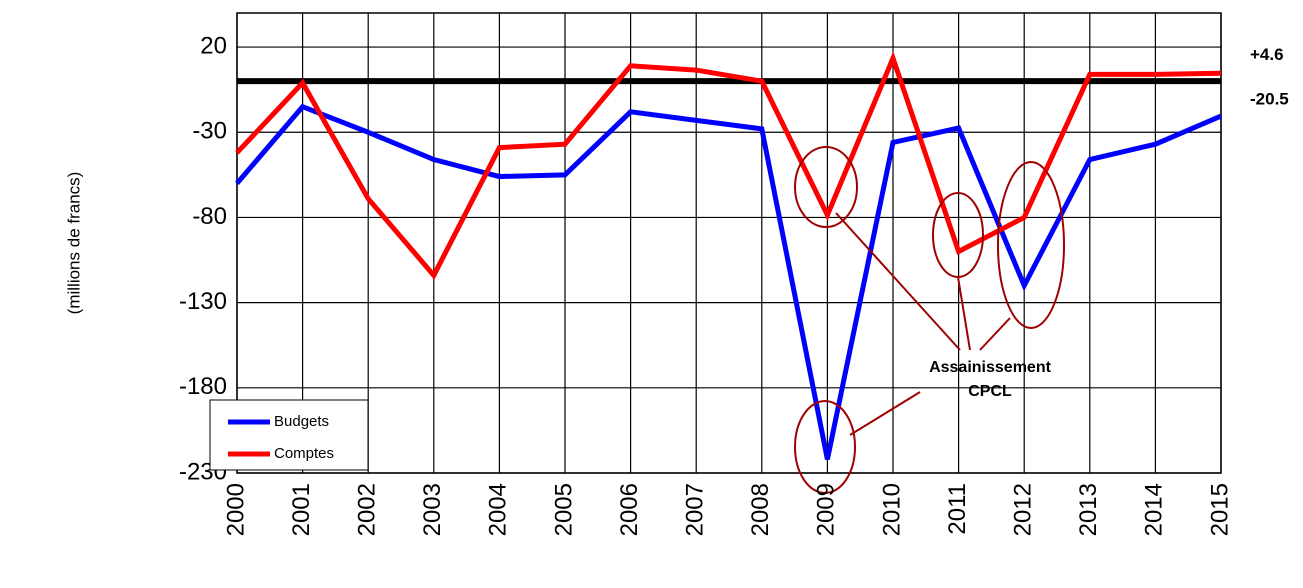  Describe the element at coordinates (73, 243) in the screenshot. I see `y-axis-label: (millions de francs)` at that location.